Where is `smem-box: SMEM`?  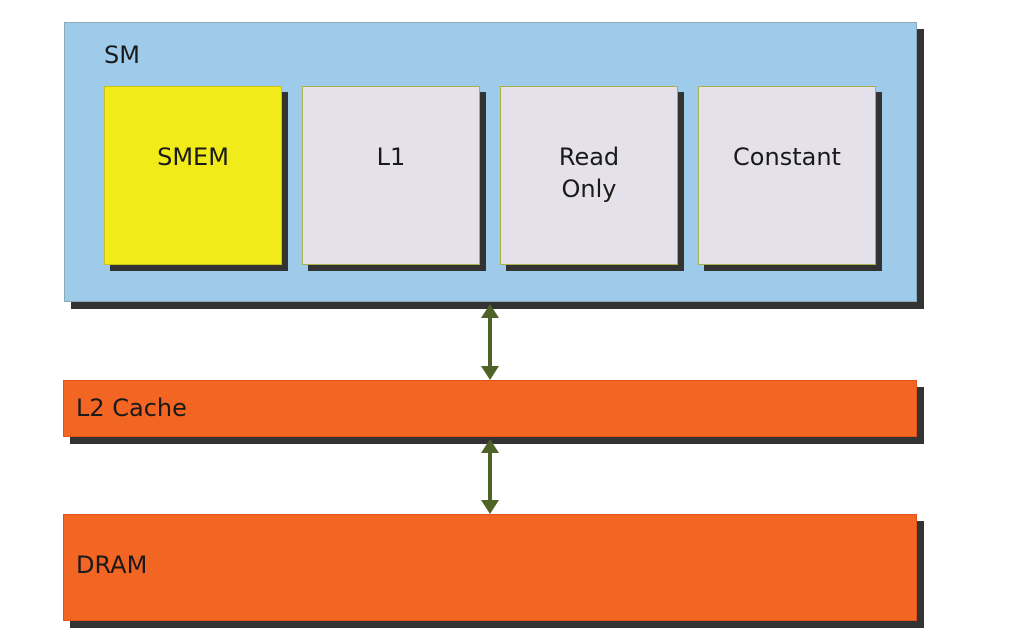 smem-box: SMEM is located at coordinates (193, 175).